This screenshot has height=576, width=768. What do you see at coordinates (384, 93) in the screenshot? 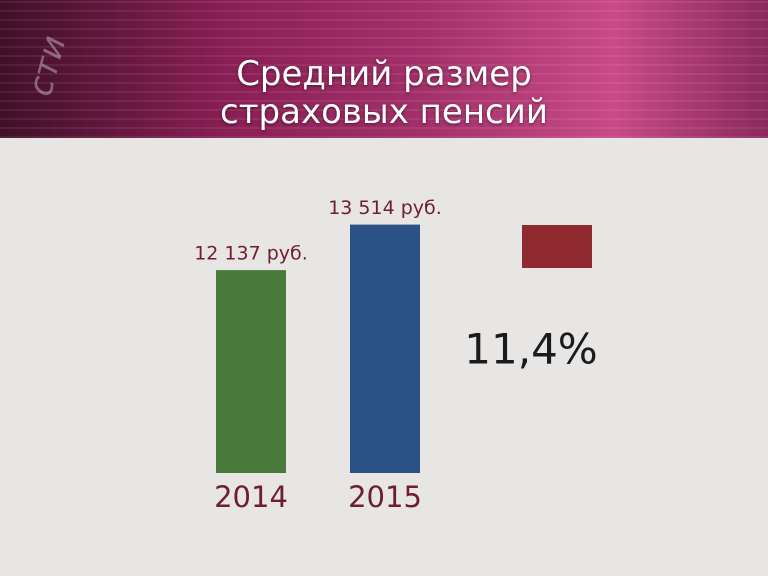
I see `chart-title: Средний размер страховых пенсий` at bounding box center [384, 93].